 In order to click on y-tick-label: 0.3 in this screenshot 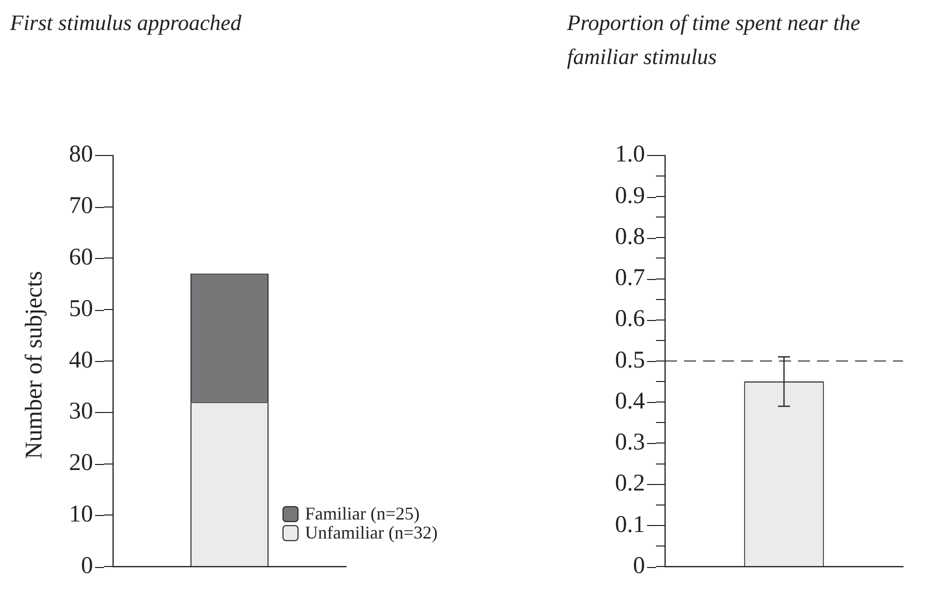, I will do `click(630, 443)`.